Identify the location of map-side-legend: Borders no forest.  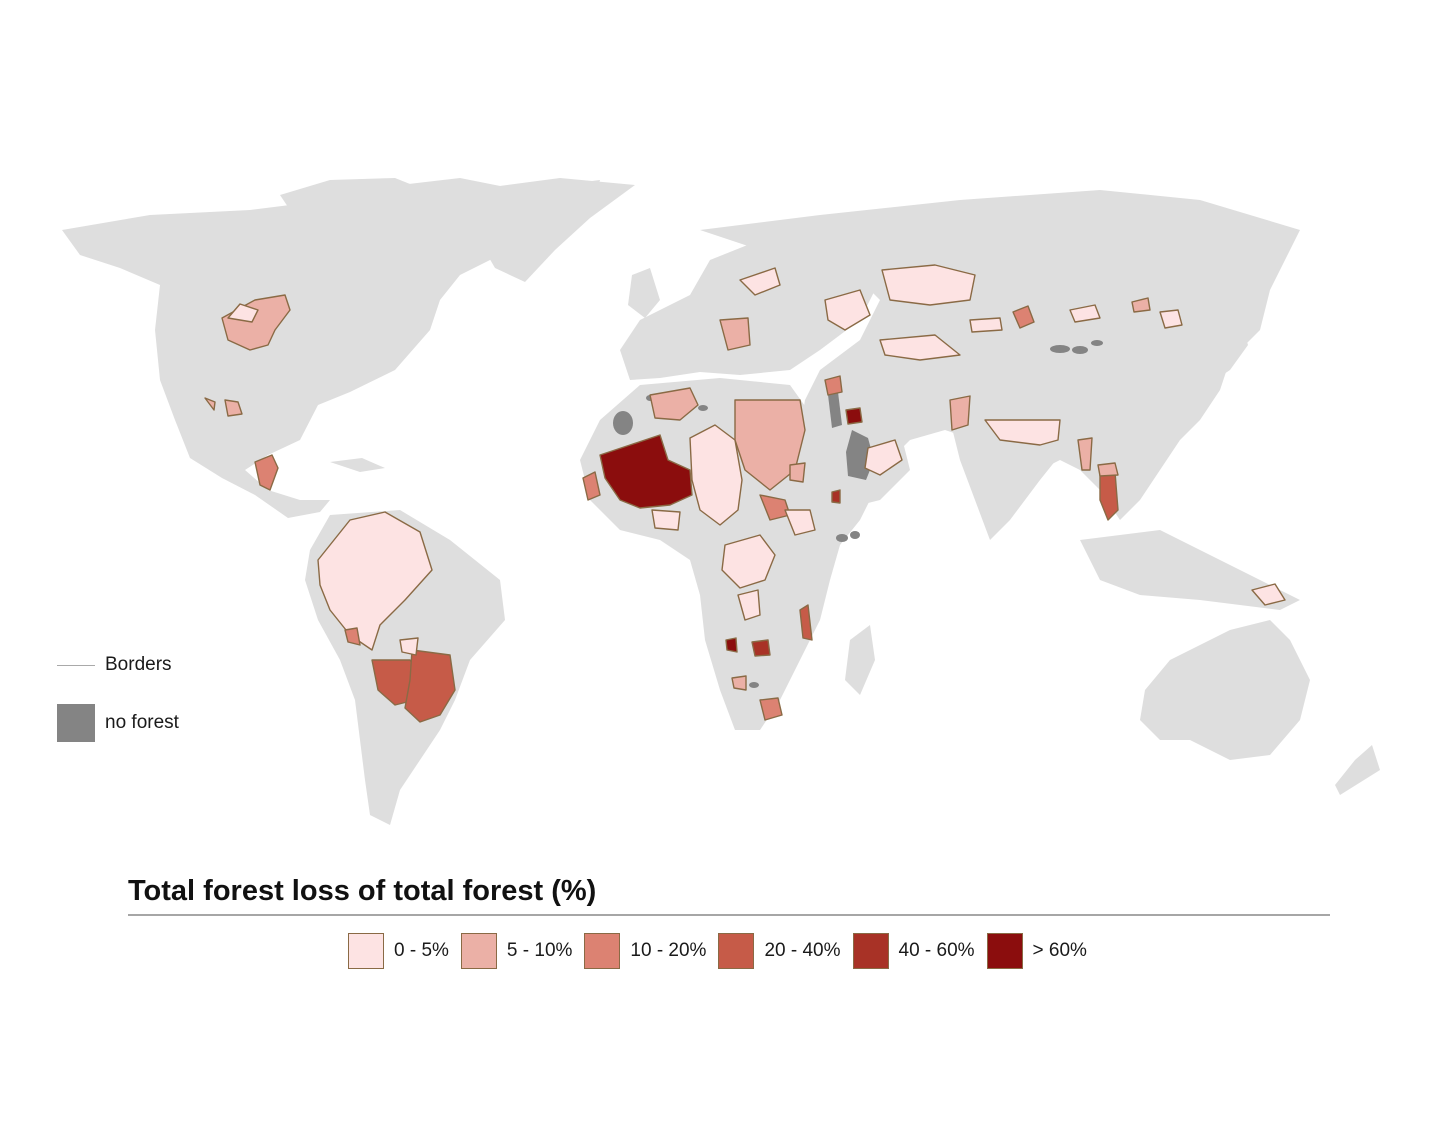
(157, 700).